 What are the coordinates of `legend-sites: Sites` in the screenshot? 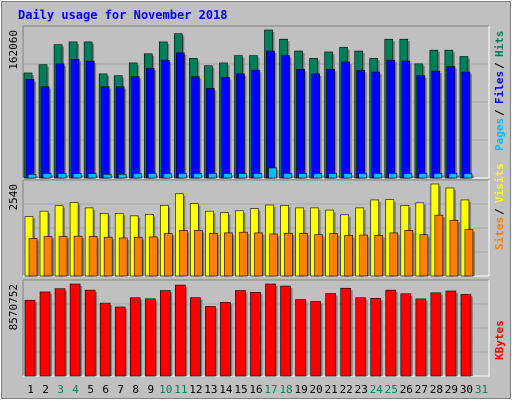 It's located at (499, 233).